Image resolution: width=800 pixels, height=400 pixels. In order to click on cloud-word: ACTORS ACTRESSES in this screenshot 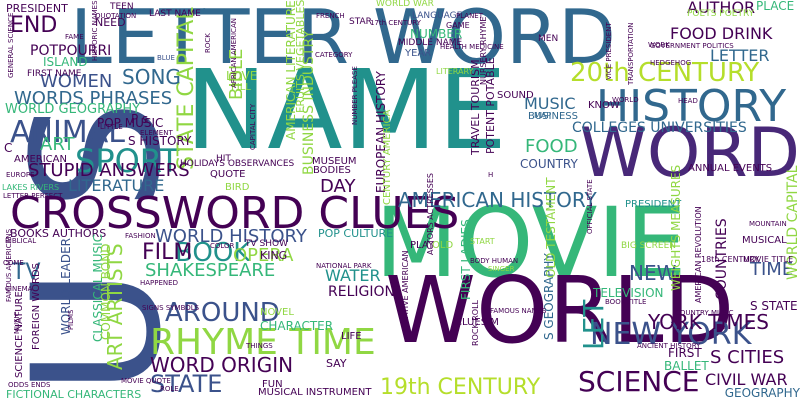, I will do `click(430, 214)`.